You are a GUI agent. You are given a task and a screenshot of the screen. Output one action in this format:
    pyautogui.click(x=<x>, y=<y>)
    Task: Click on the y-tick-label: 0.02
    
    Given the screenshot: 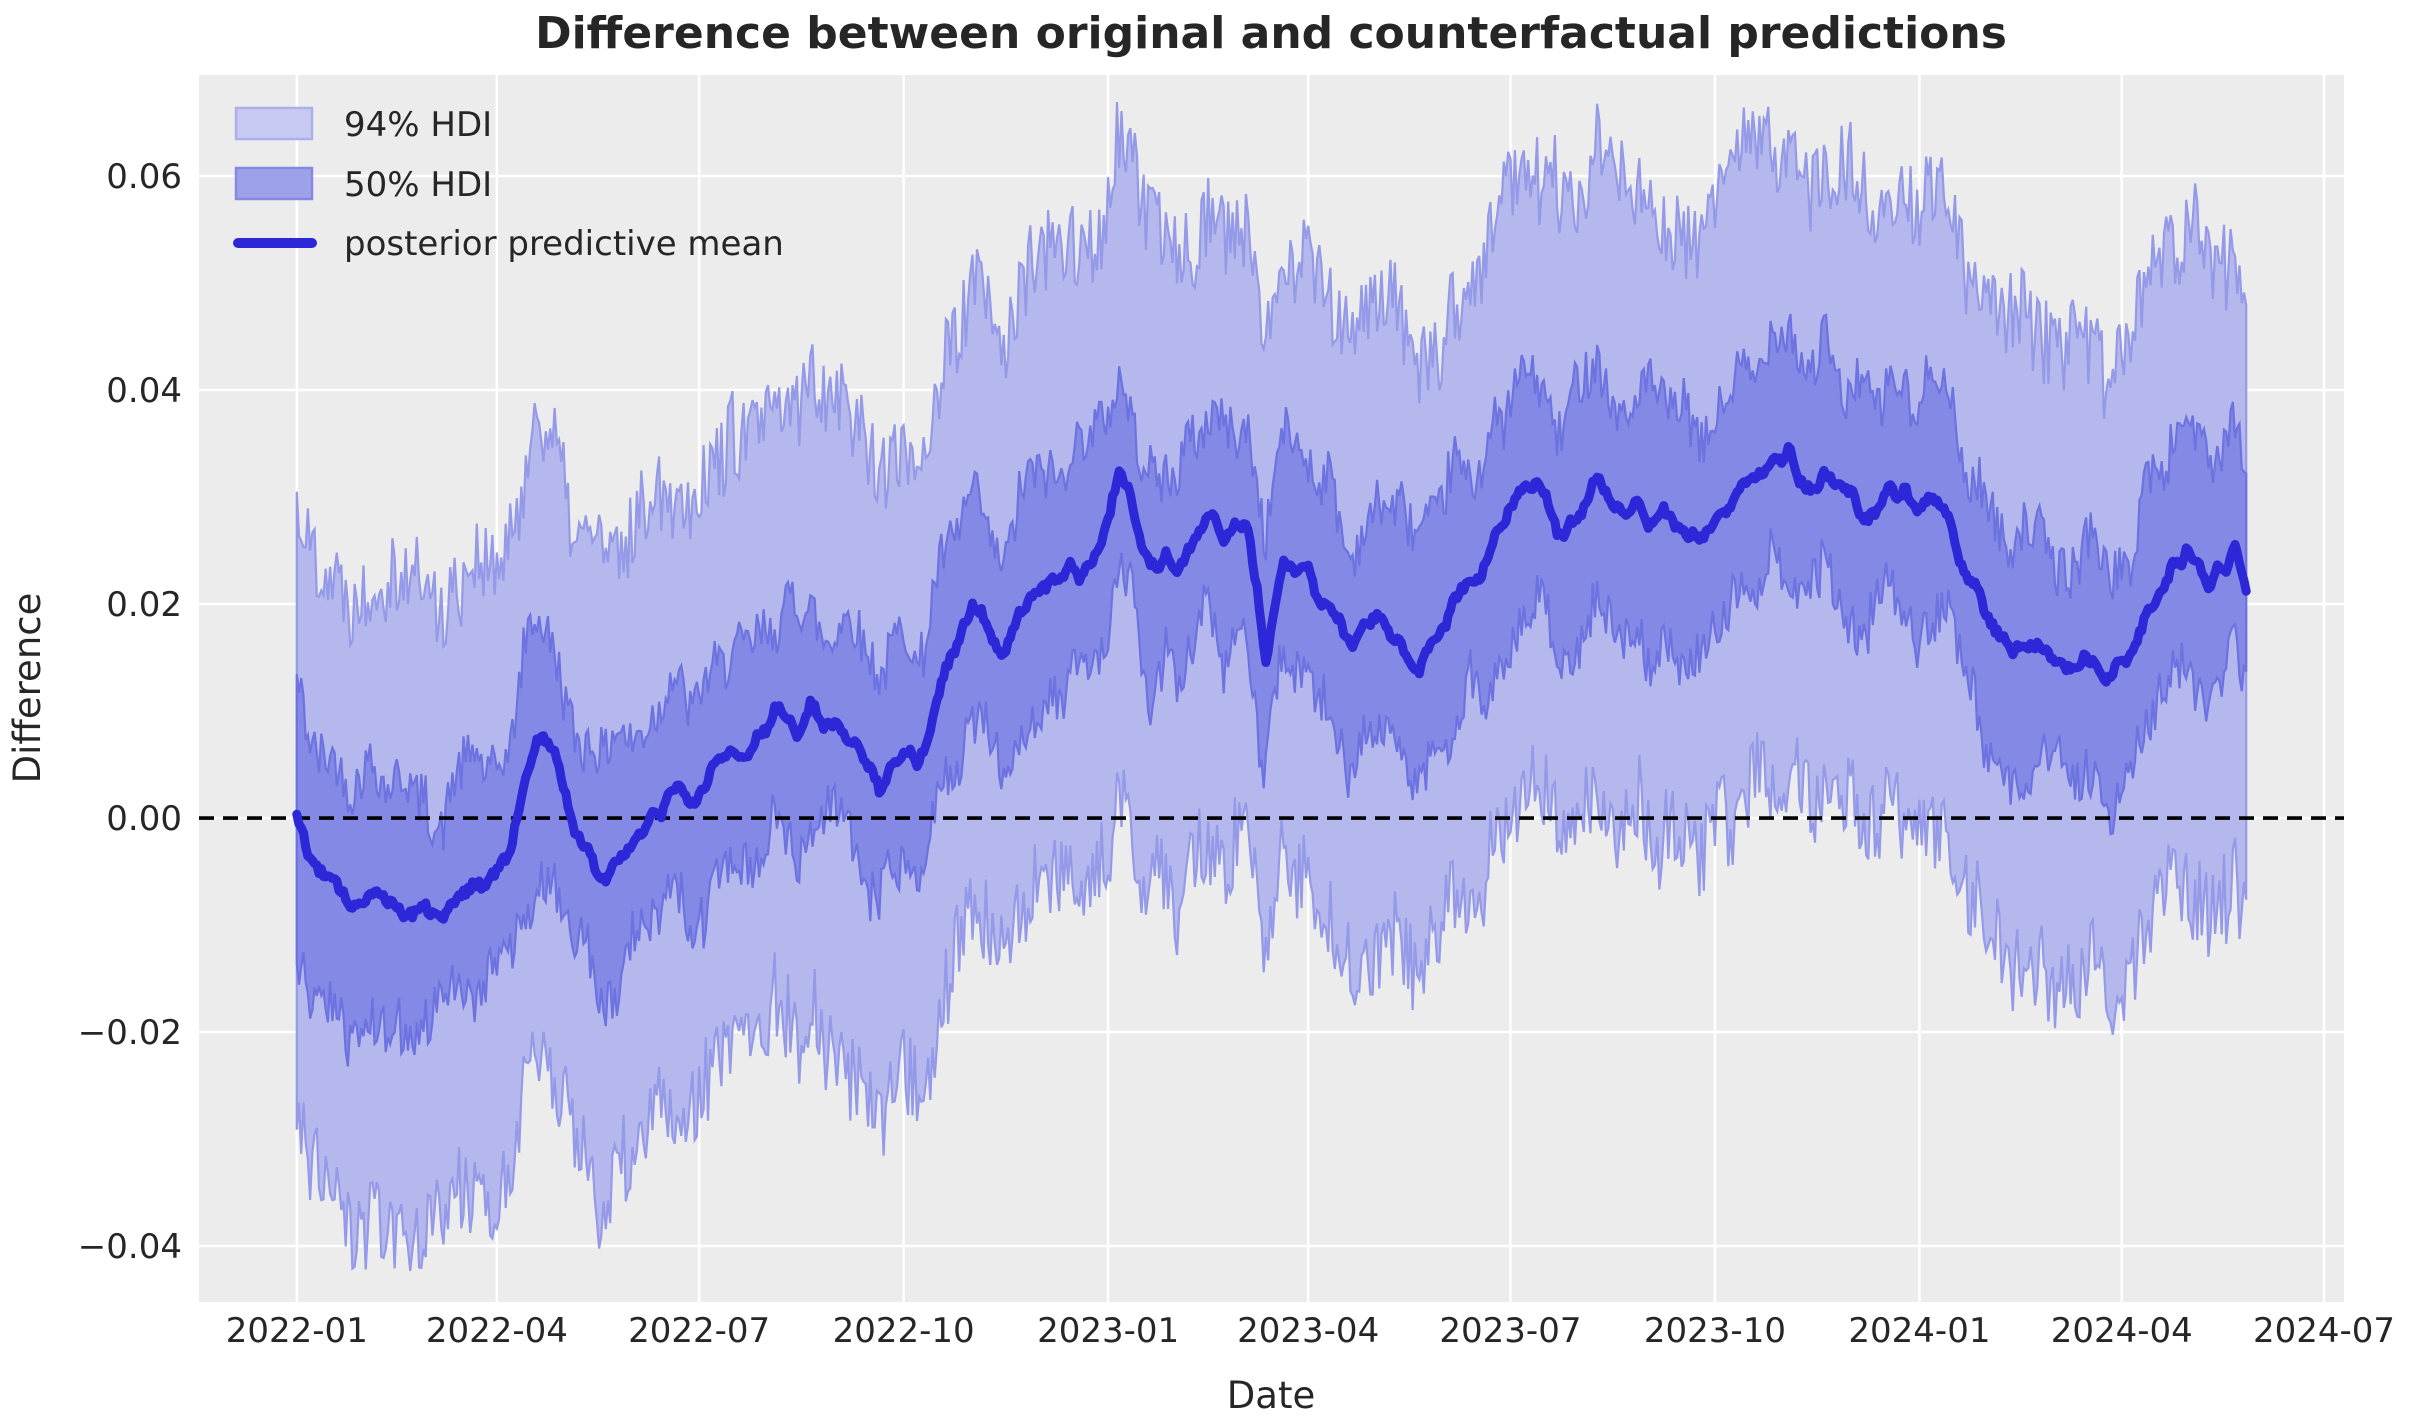 What is the action you would take?
    pyautogui.click(x=144, y=605)
    